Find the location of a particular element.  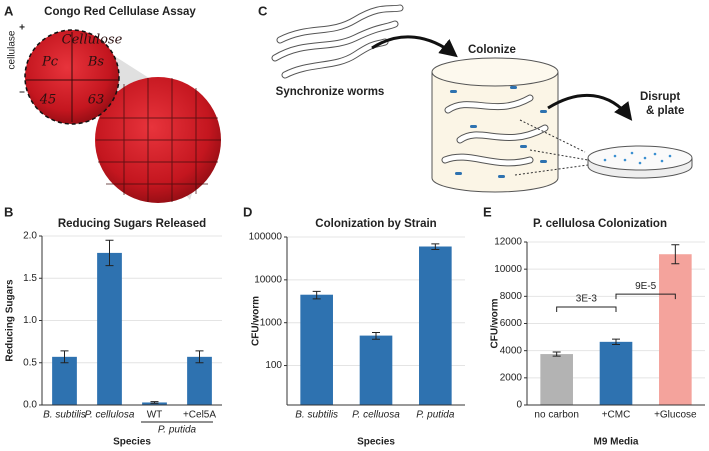

x-tick-label: P. cellulosa is located at coordinates (110, 415).